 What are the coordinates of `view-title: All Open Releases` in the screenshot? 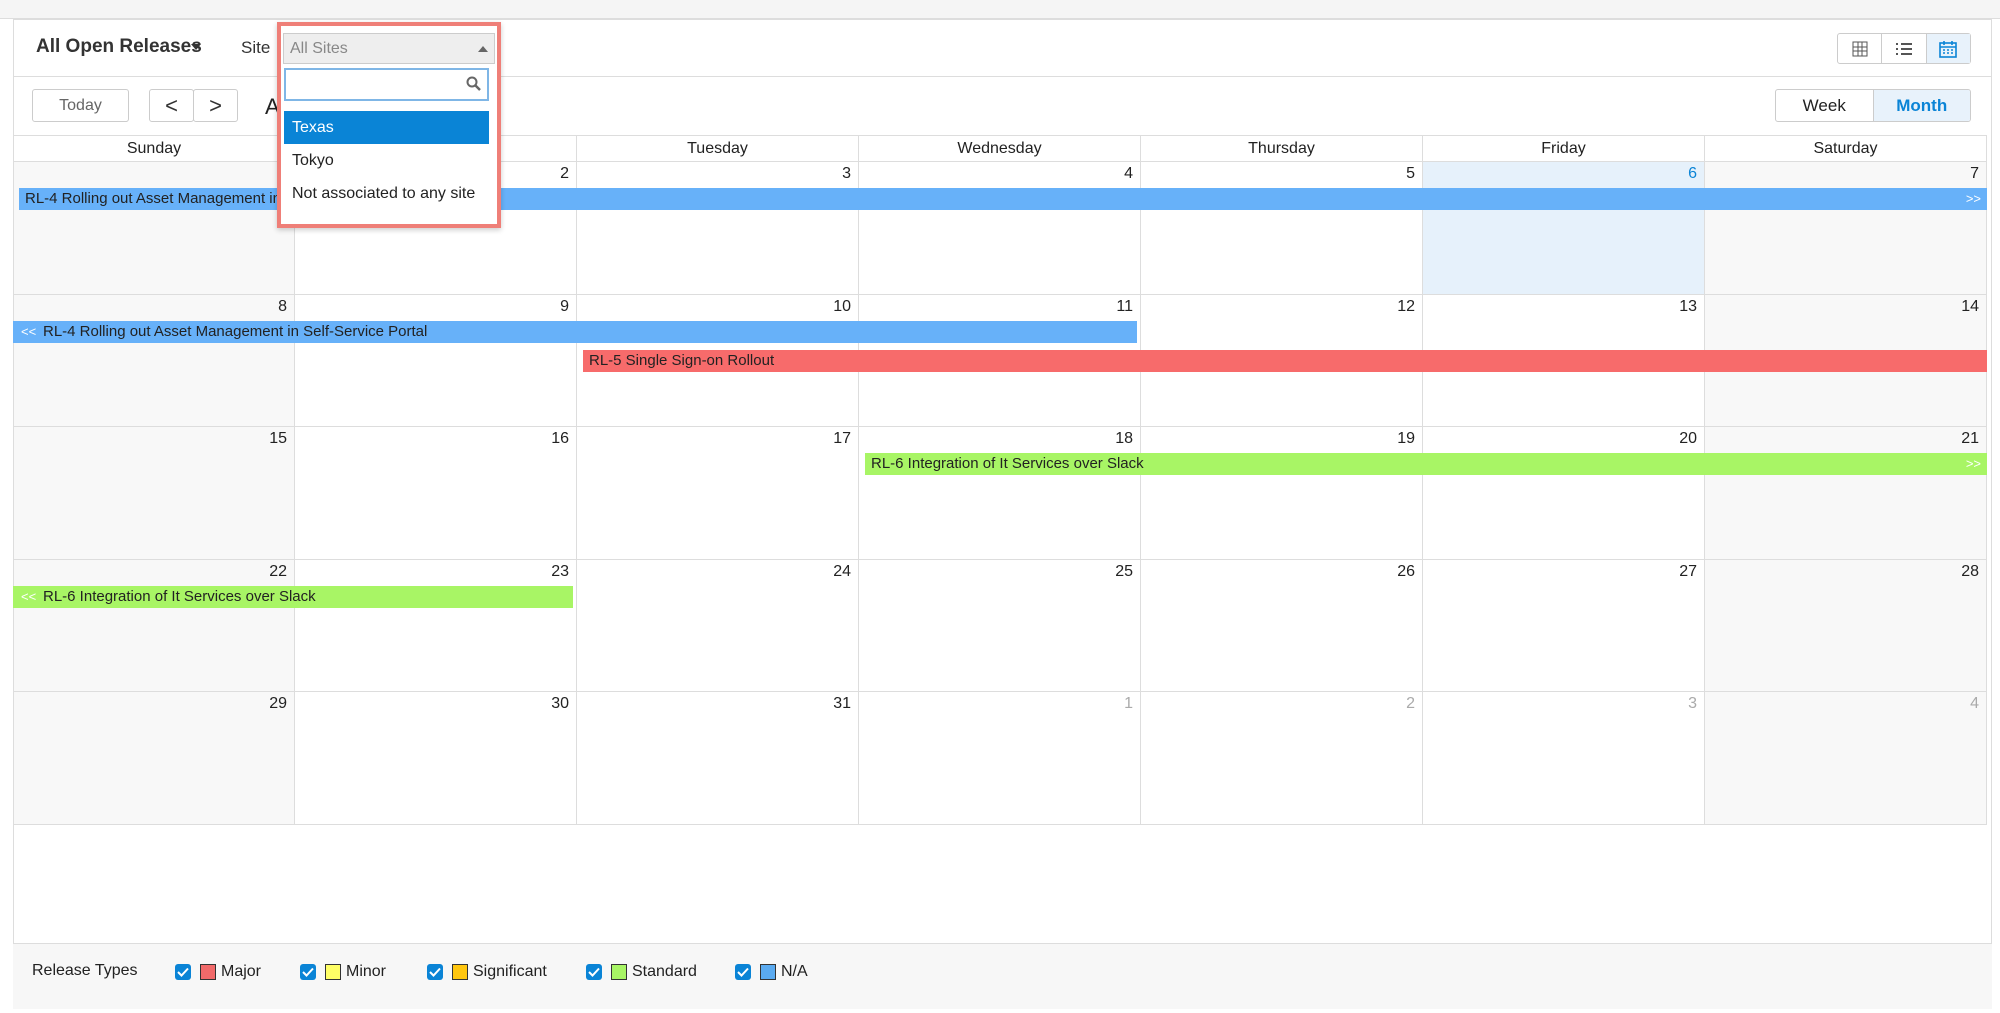 It's located at (119, 46).